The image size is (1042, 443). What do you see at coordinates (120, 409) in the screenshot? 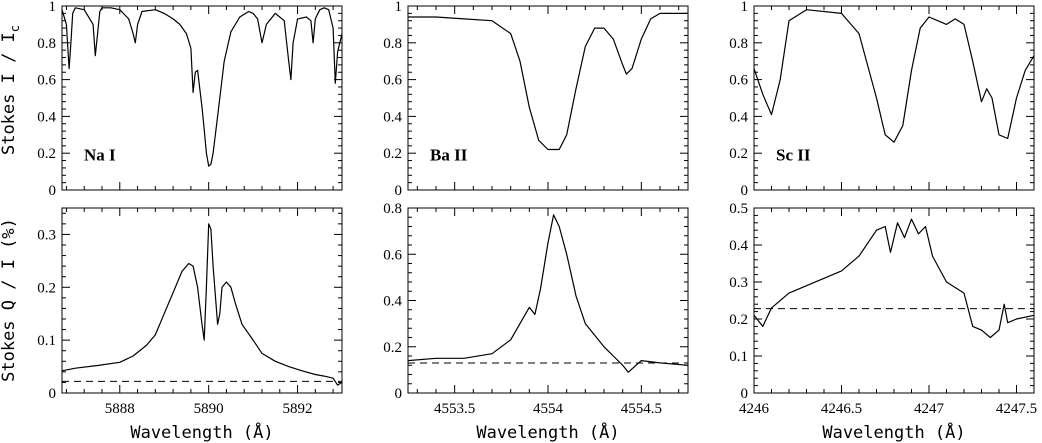
I see `x-tick-label: 5888` at bounding box center [120, 409].